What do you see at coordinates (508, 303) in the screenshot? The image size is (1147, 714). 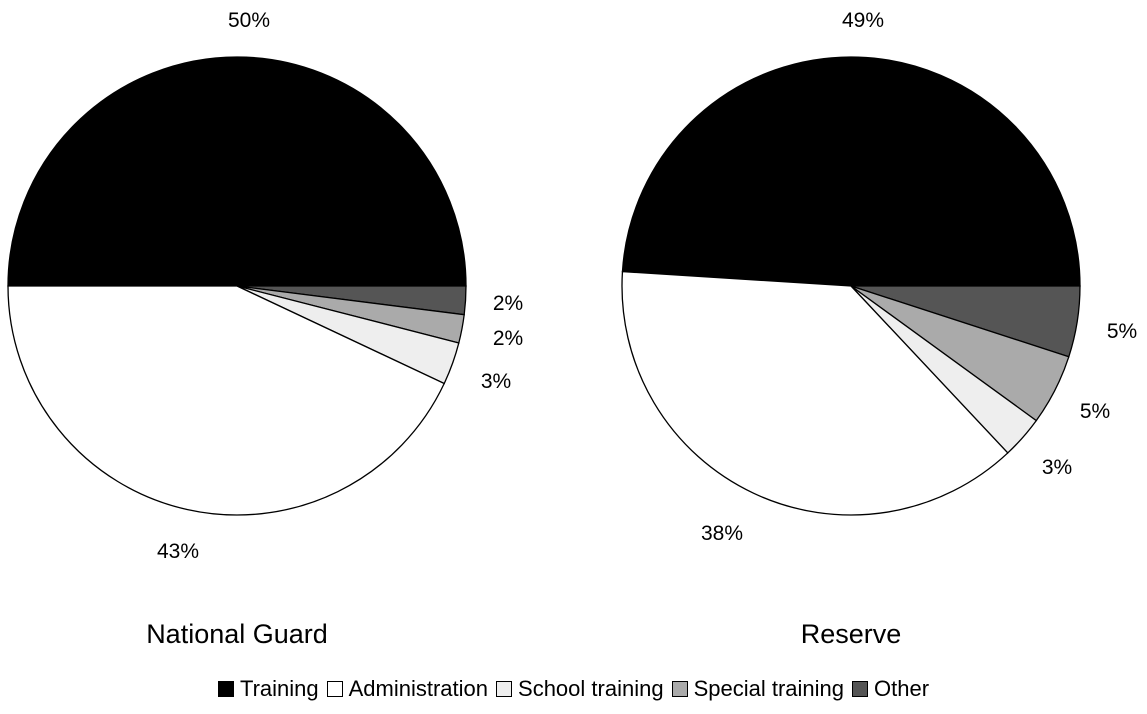 I see `national-guard-label-other: 2%` at bounding box center [508, 303].